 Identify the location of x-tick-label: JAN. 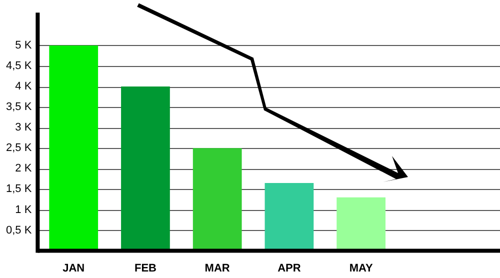
(73, 268).